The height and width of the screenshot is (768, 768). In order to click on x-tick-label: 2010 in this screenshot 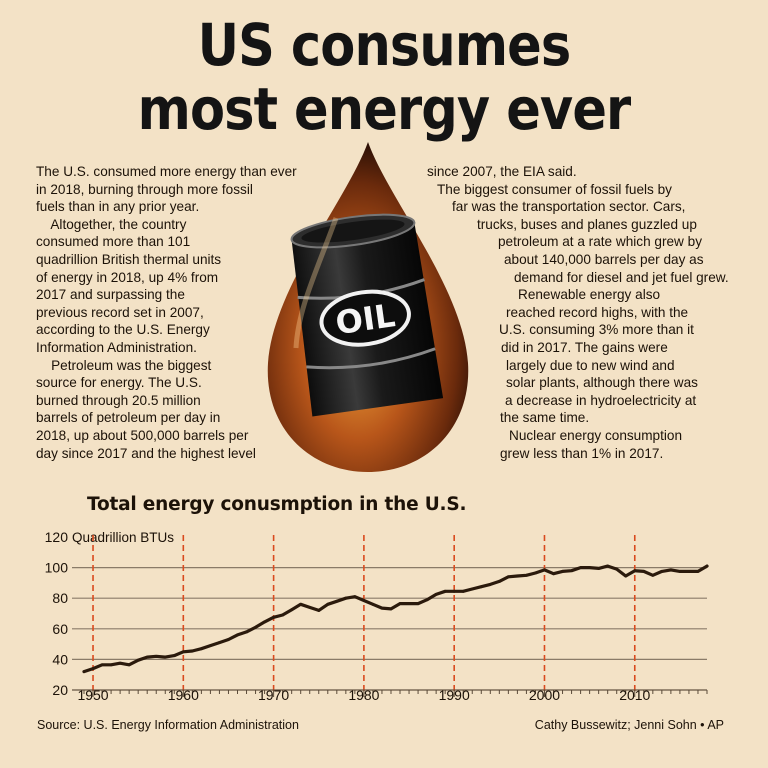, I will do `click(634, 695)`.